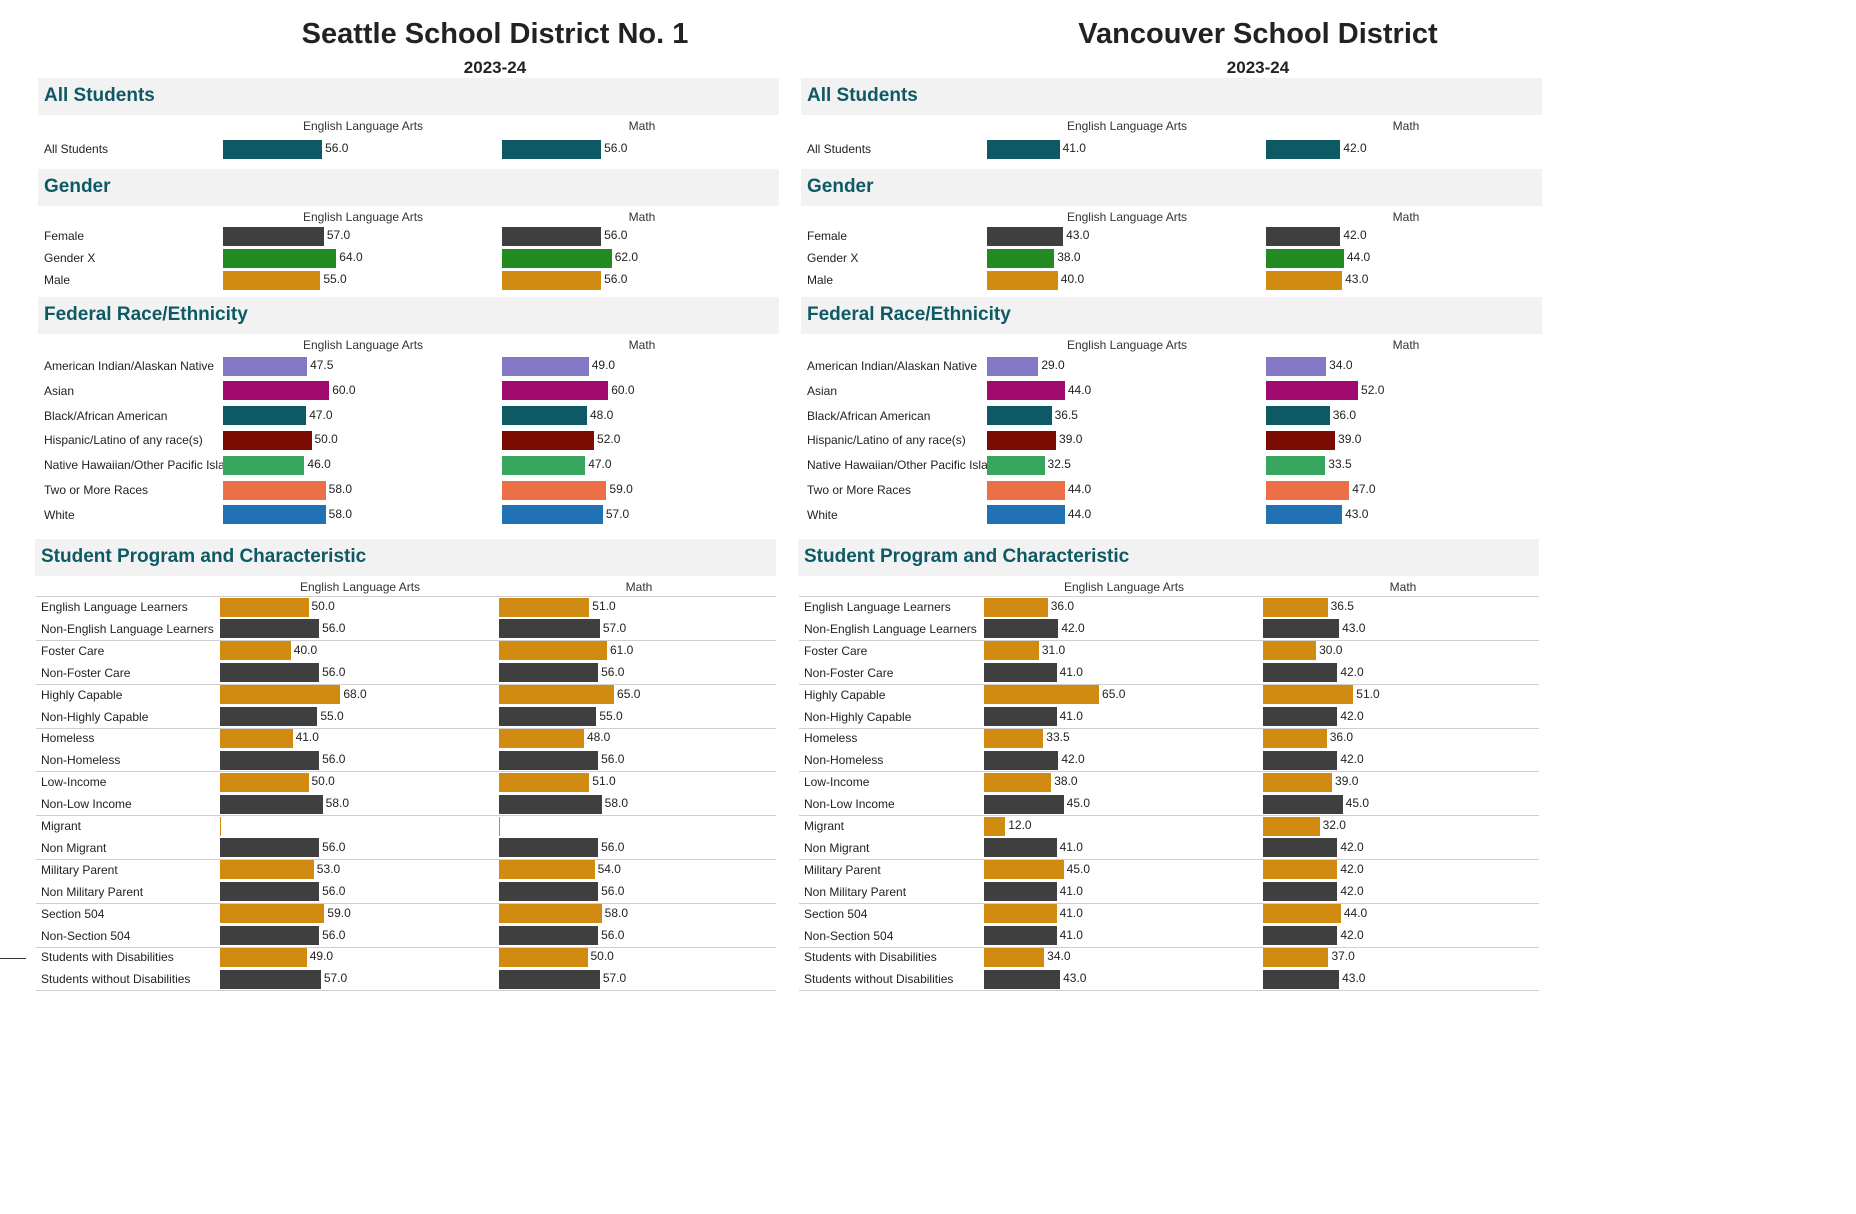  What do you see at coordinates (59, 514) in the screenshot?
I see `row-label: White` at bounding box center [59, 514].